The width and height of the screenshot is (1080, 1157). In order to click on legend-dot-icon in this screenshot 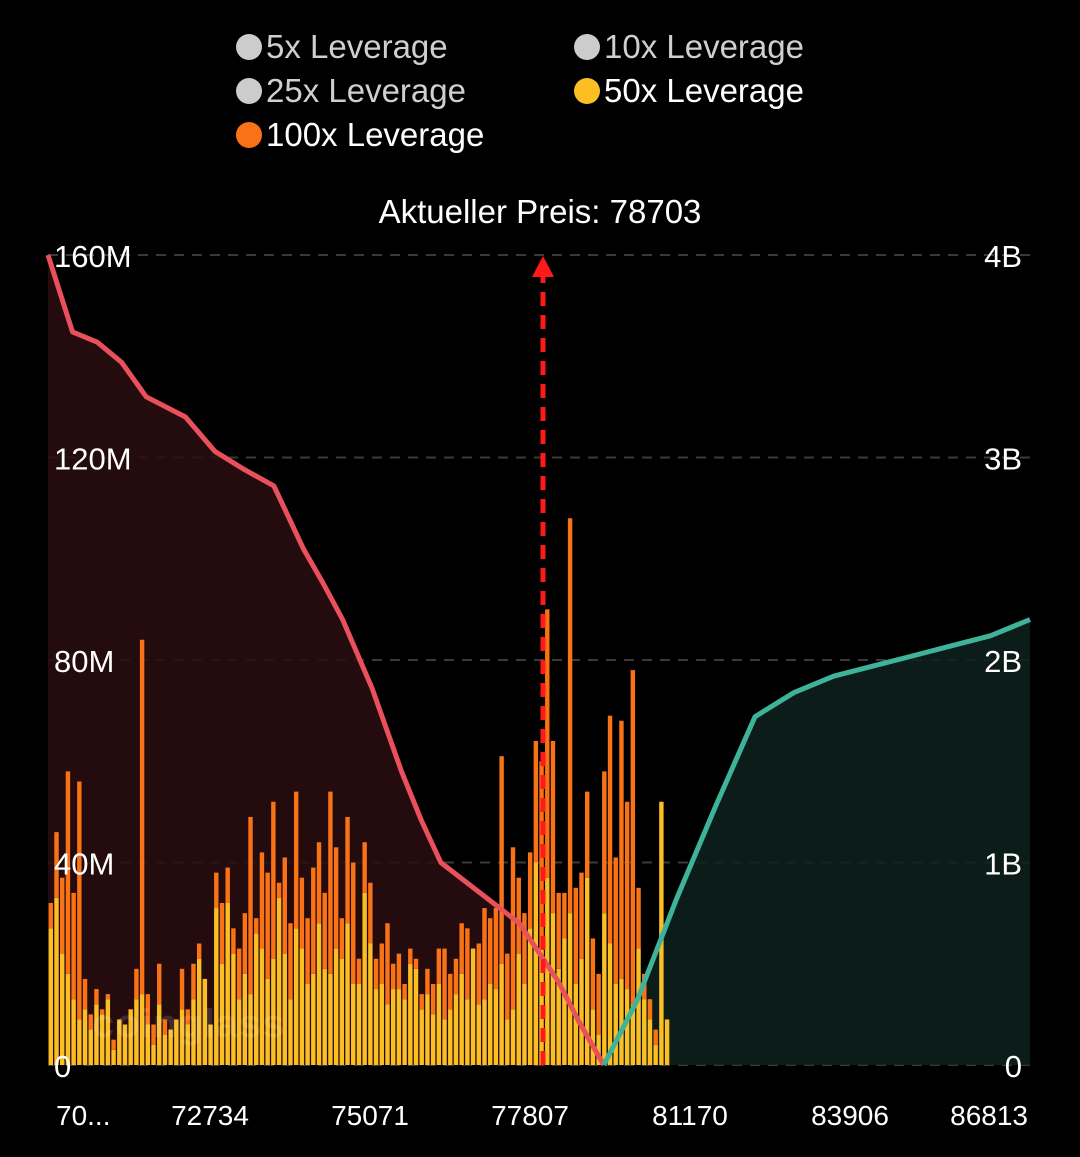, I will do `click(587, 47)`.